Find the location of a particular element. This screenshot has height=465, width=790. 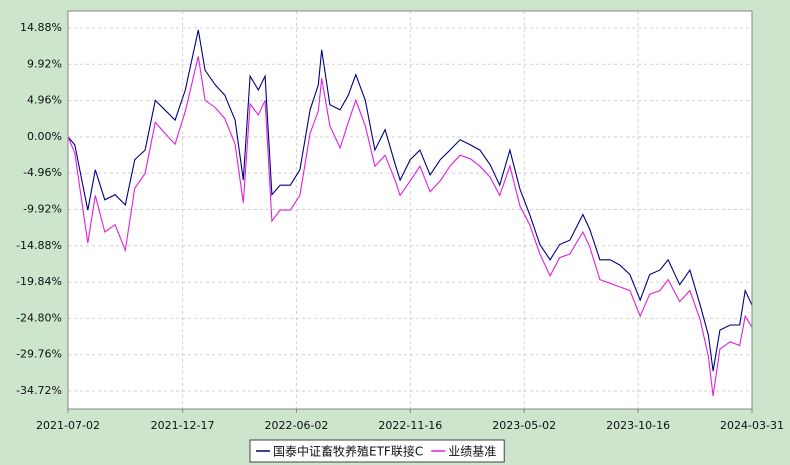

x-tick-label: 2024-03-31 is located at coordinates (752, 425).